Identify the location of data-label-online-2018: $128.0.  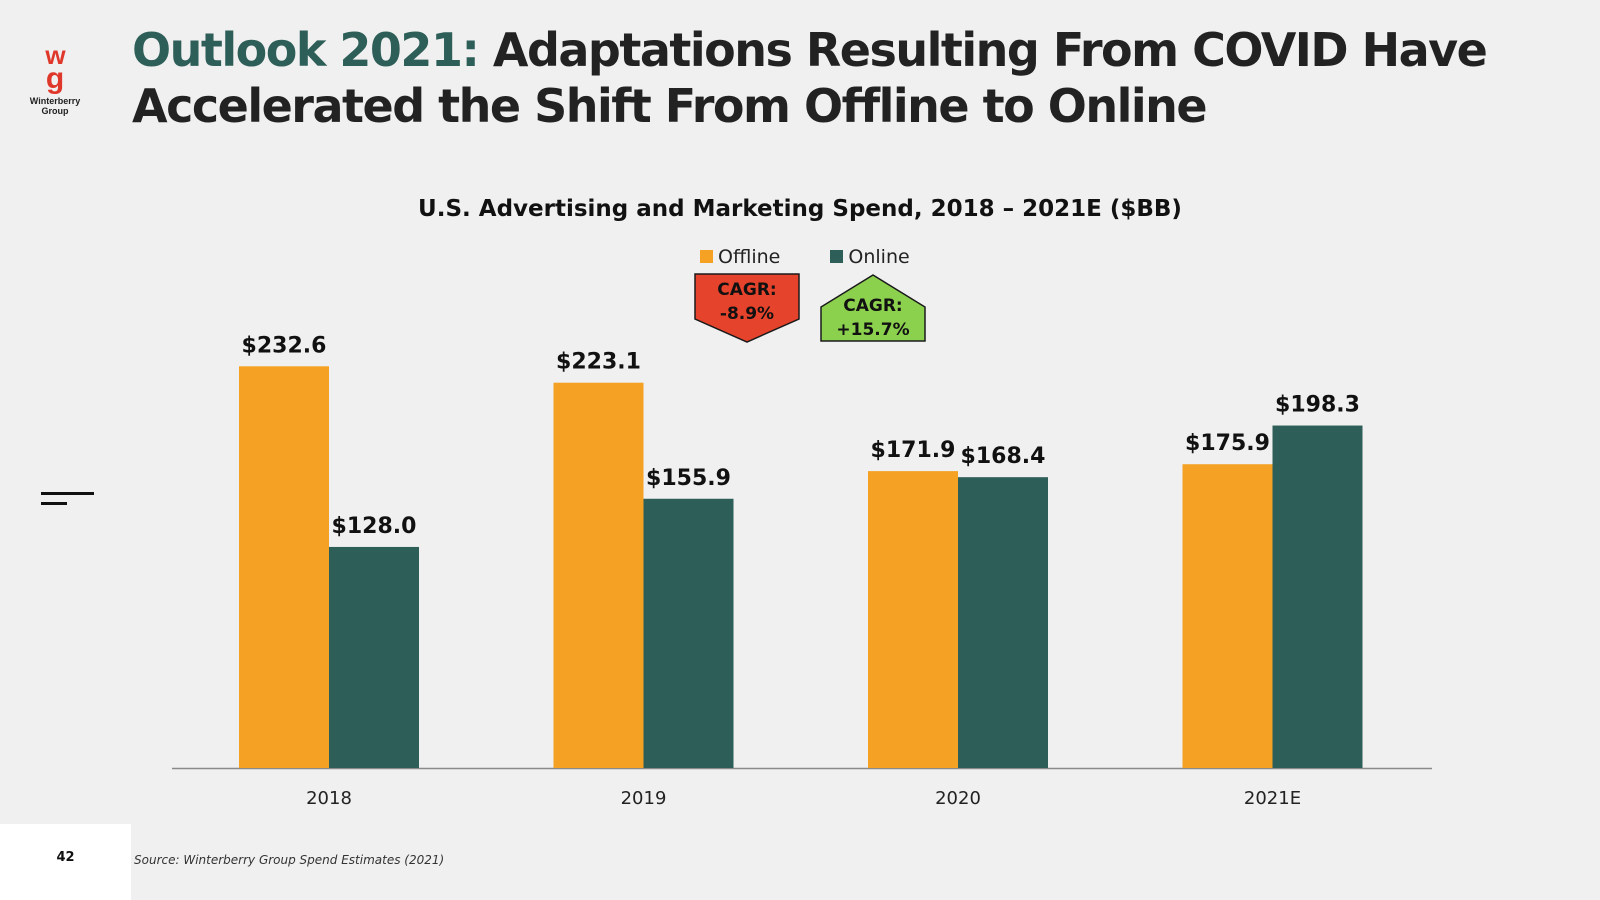
(374, 526).